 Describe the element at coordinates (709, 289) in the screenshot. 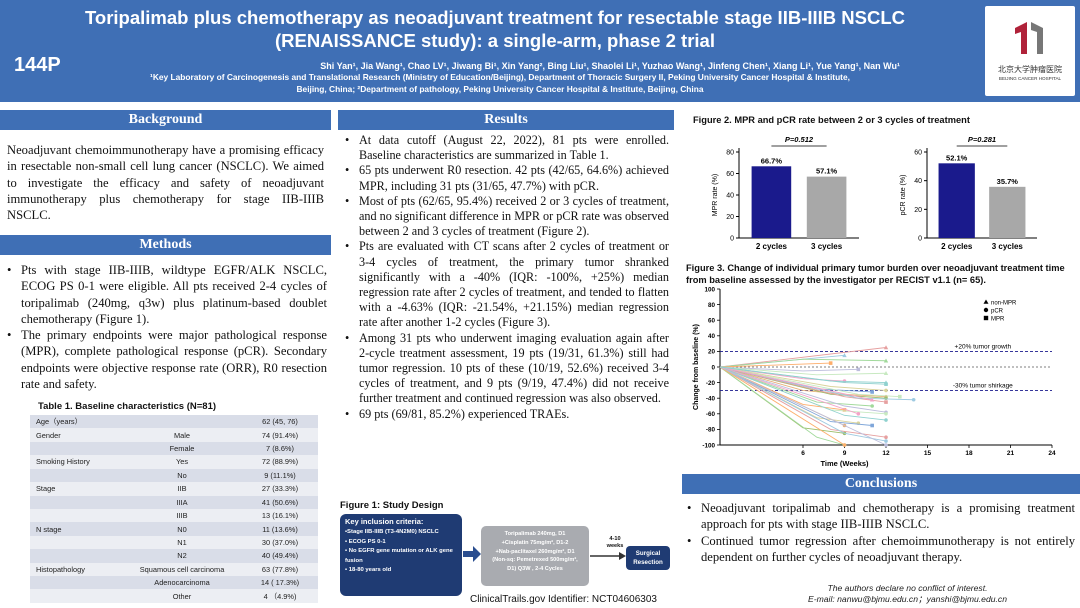

I see `y-tick-label: 100` at that location.